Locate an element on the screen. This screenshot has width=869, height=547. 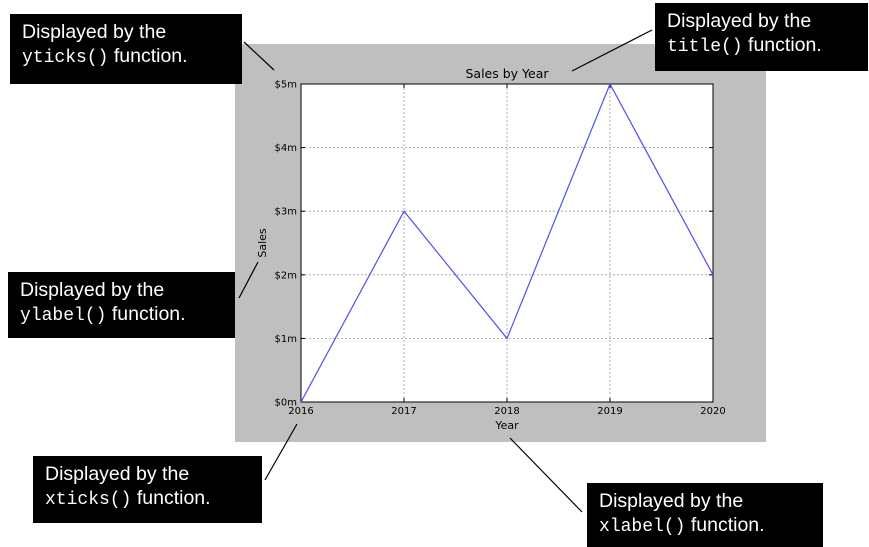
x-tick-label: 2019 is located at coordinates (609, 411).